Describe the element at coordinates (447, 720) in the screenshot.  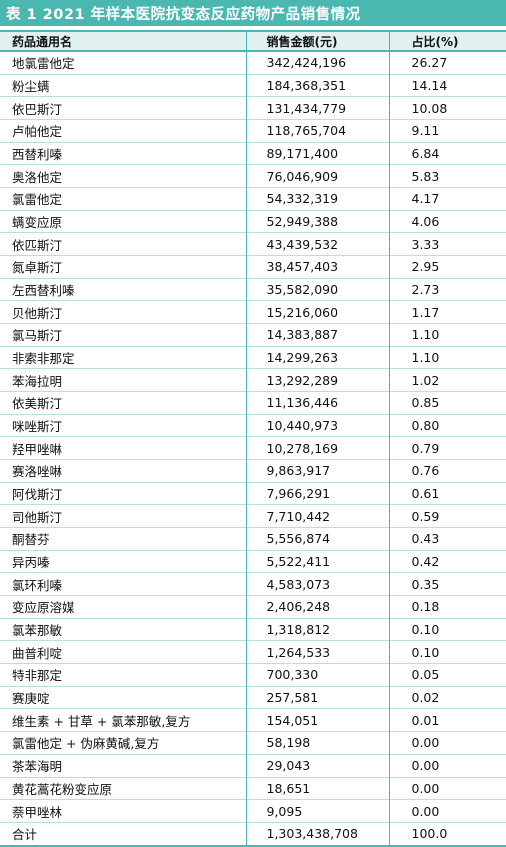
I see `share-cell: 0.01` at that location.